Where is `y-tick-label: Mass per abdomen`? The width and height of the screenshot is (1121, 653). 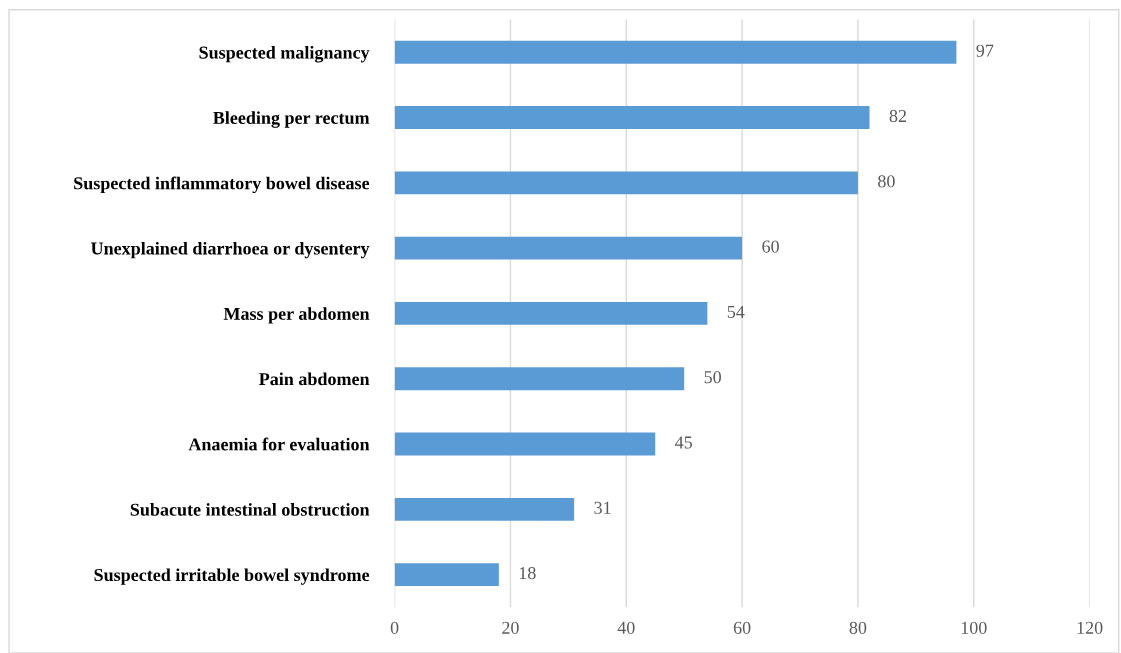
y-tick-label: Mass per abdomen is located at coordinates (296, 315).